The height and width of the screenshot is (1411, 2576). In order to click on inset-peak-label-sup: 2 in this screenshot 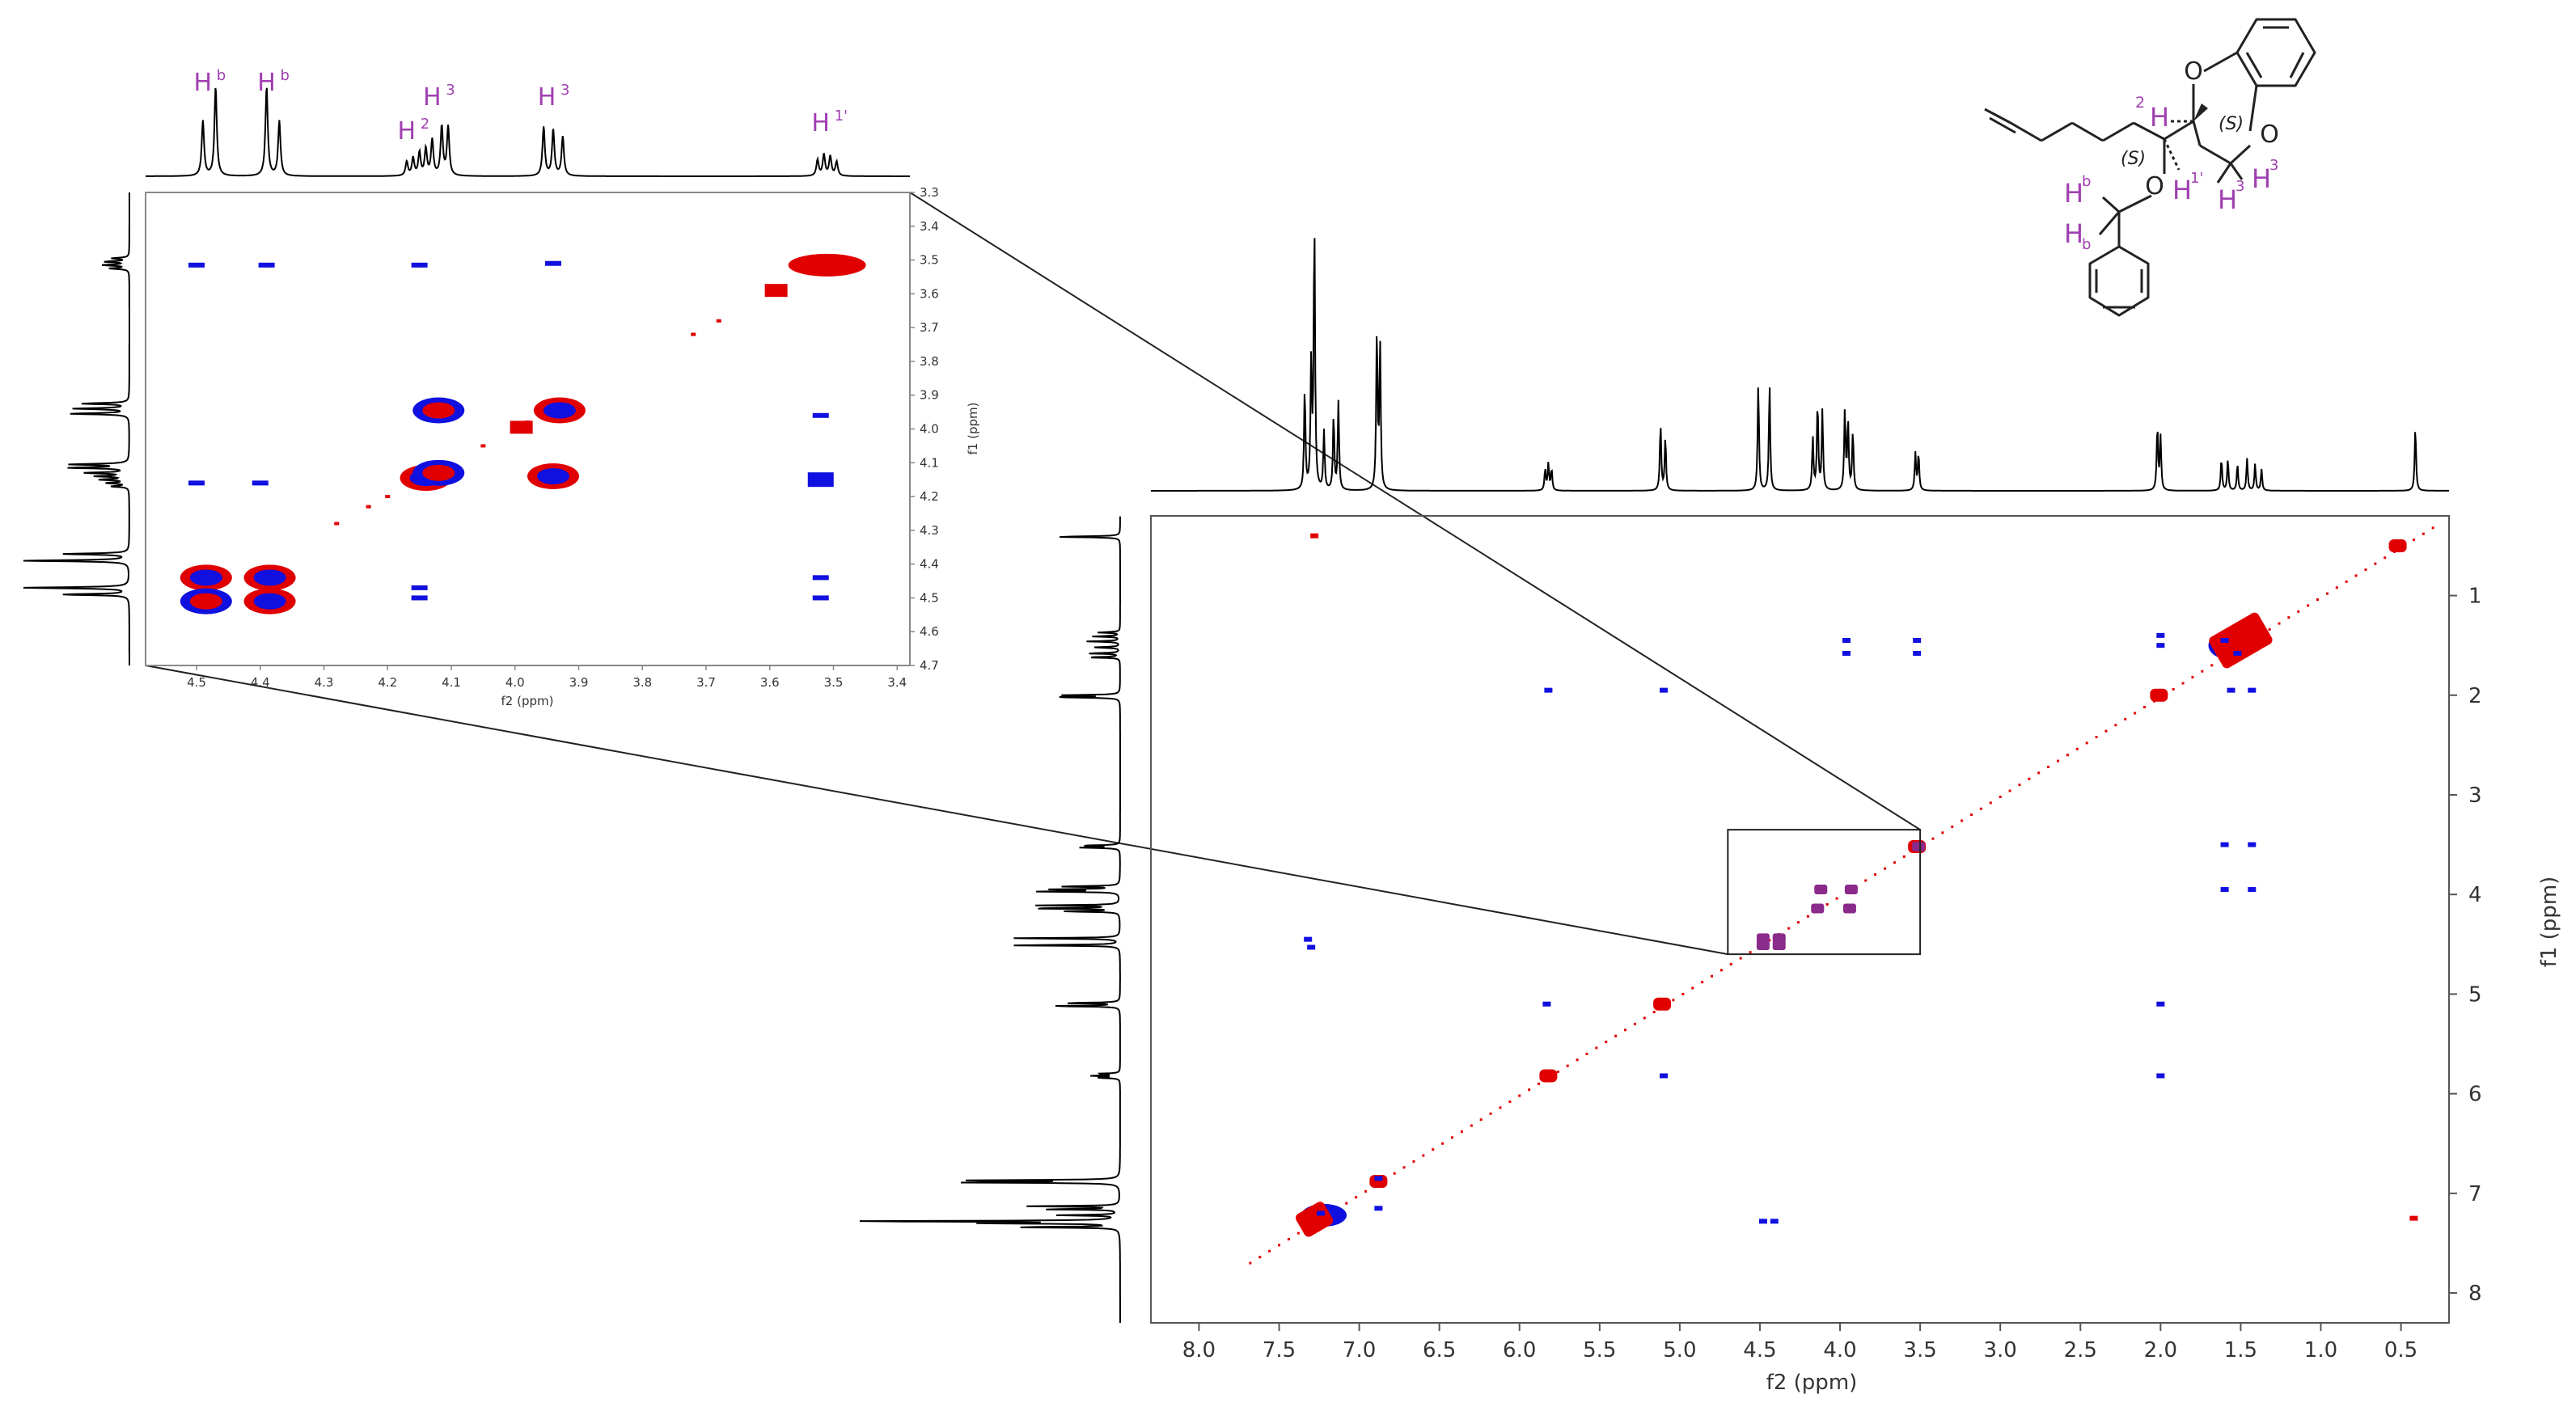, I will do `click(425, 124)`.